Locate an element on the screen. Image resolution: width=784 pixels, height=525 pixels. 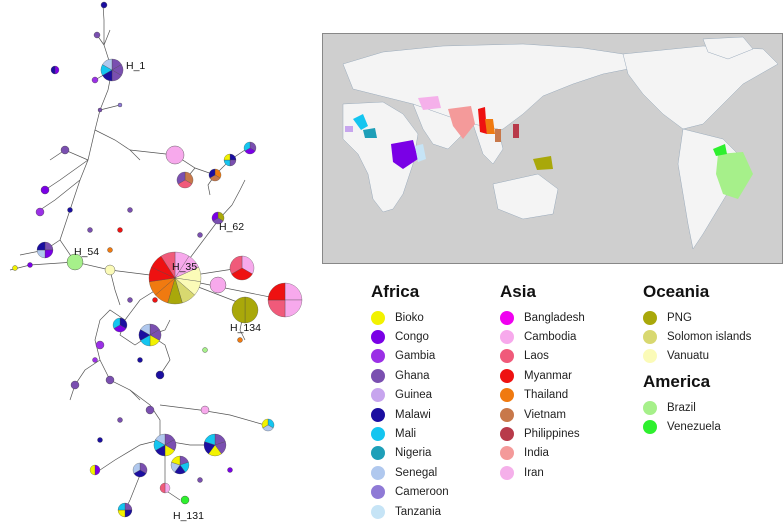
legend-label: Congo is located at coordinates (412, 337).